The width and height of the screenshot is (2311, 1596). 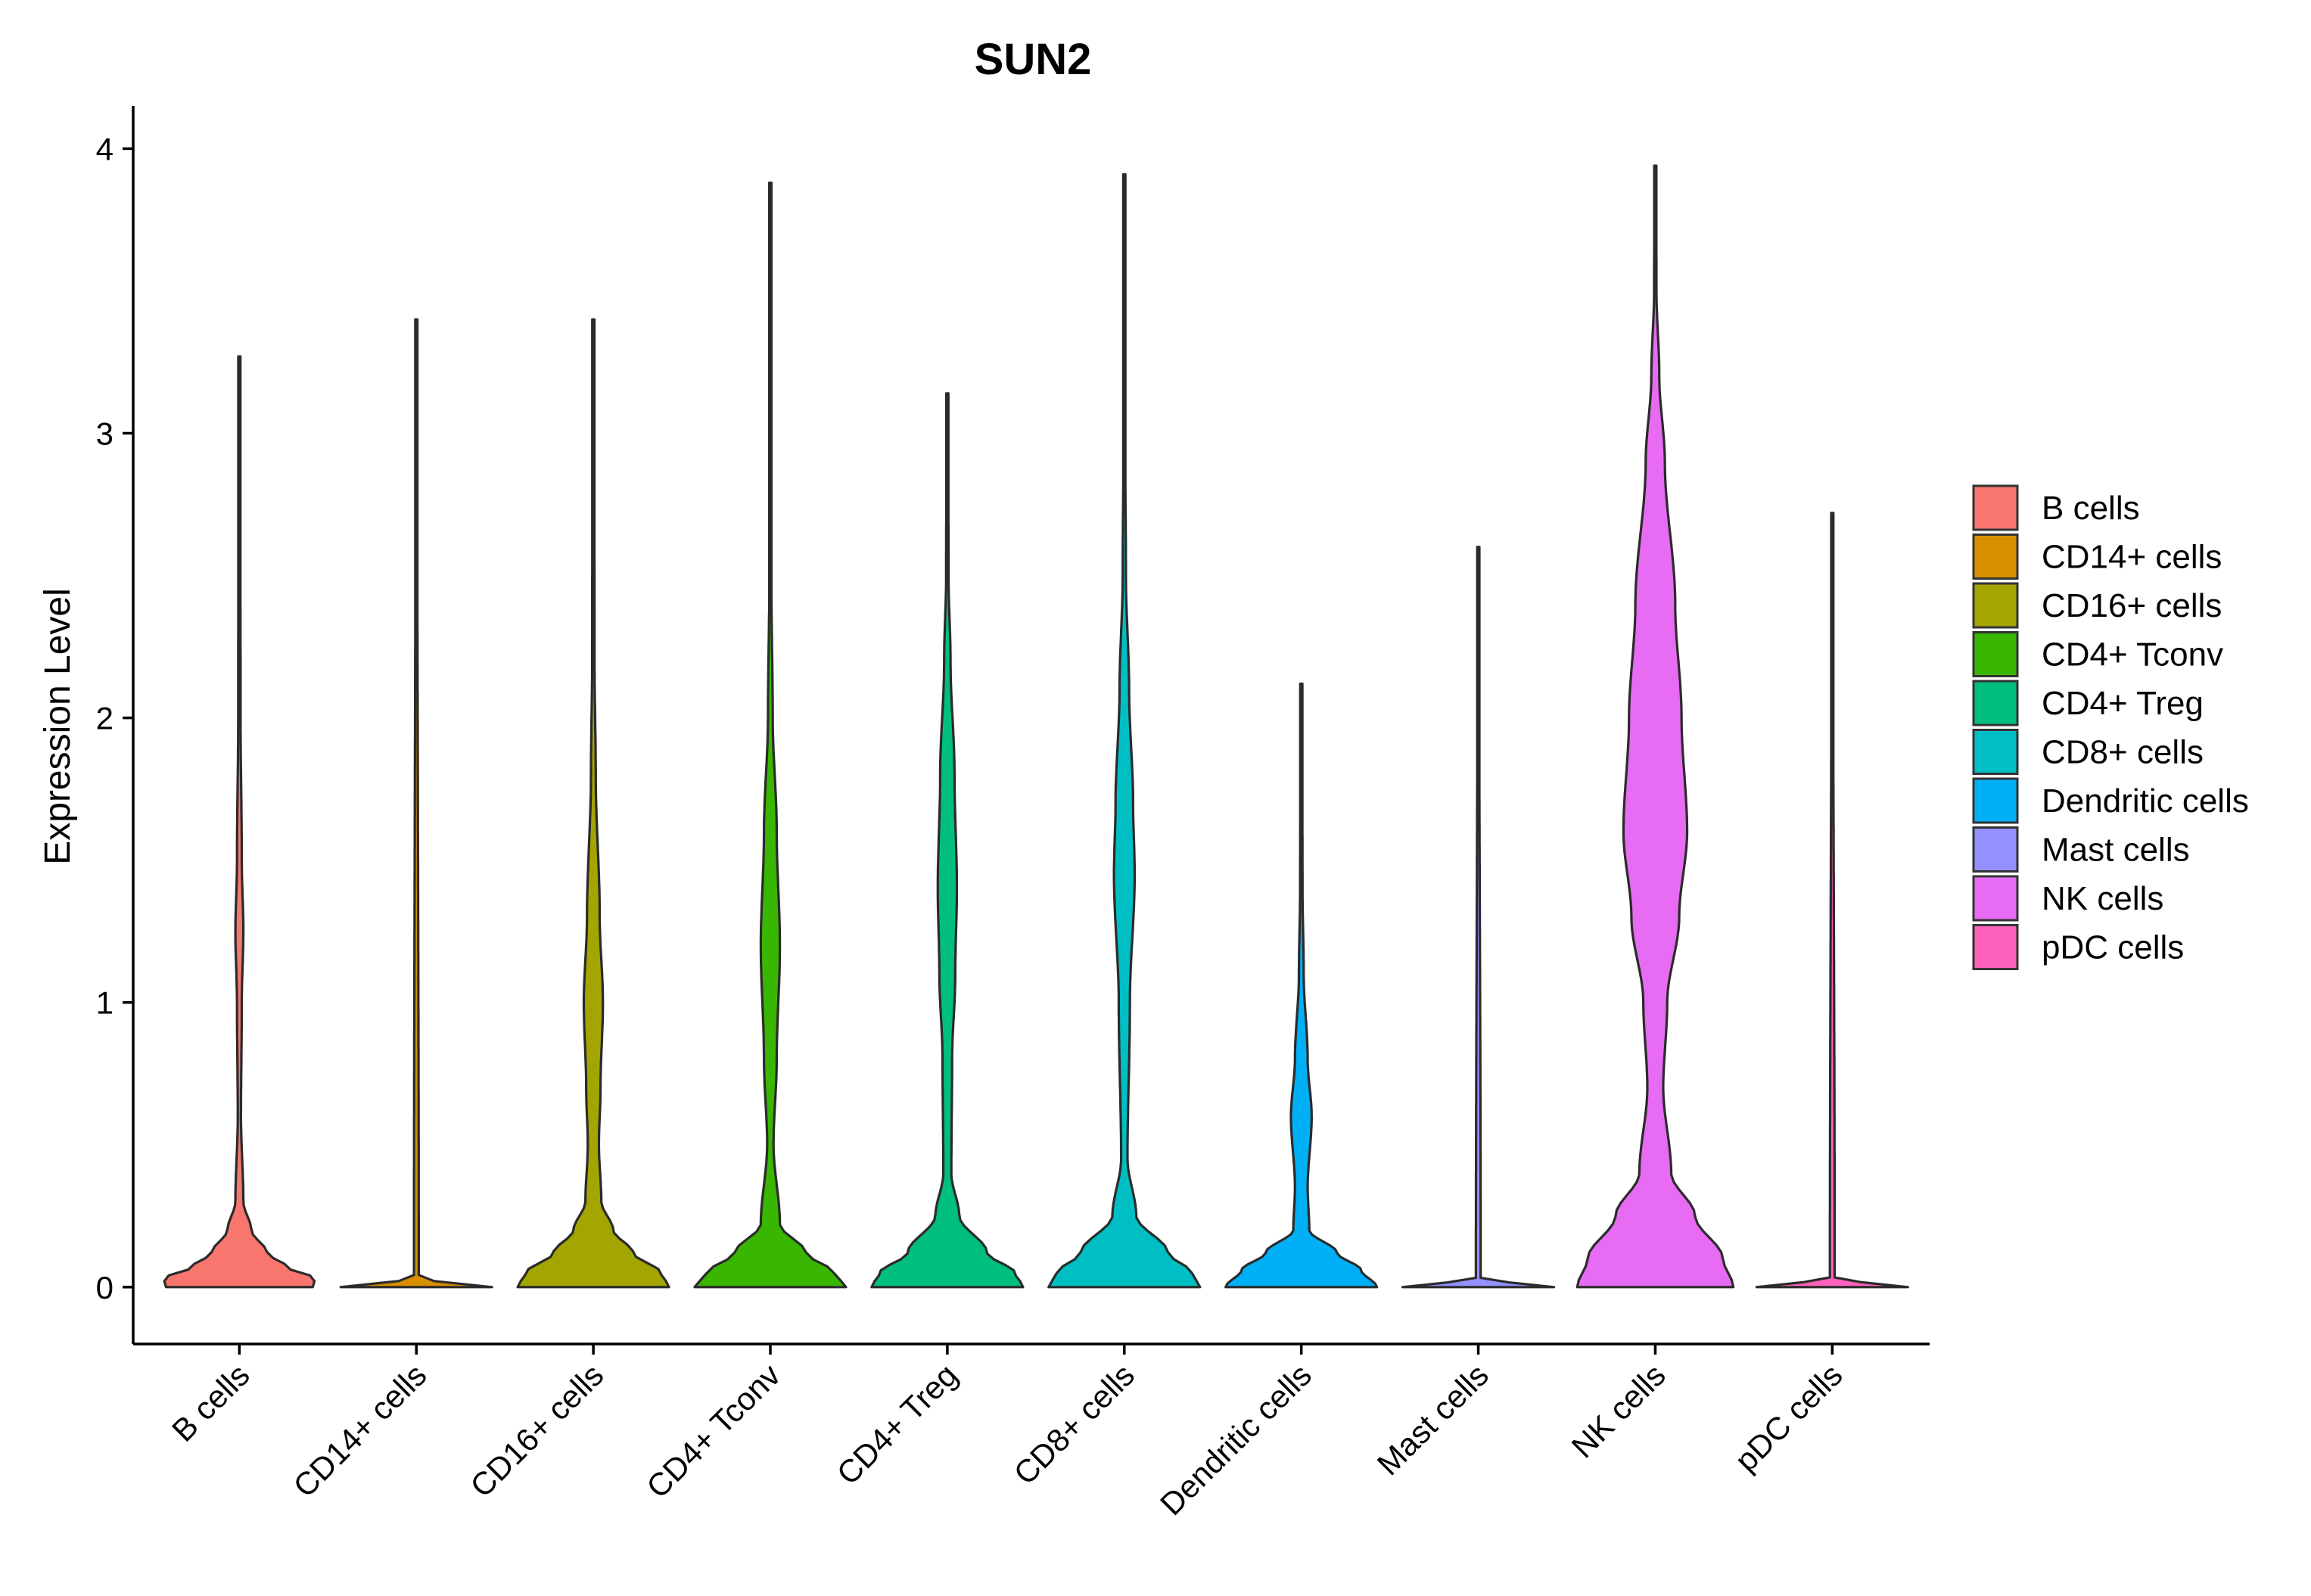 What do you see at coordinates (770, 735) in the screenshot?
I see `violin-cd4-tconv` at bounding box center [770, 735].